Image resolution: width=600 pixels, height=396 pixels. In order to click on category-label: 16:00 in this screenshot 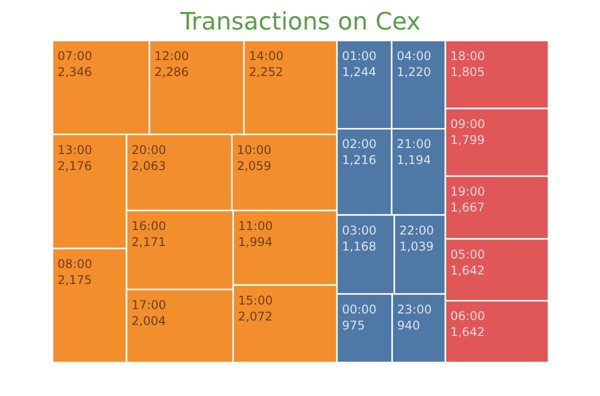, I will do `click(149, 225)`.